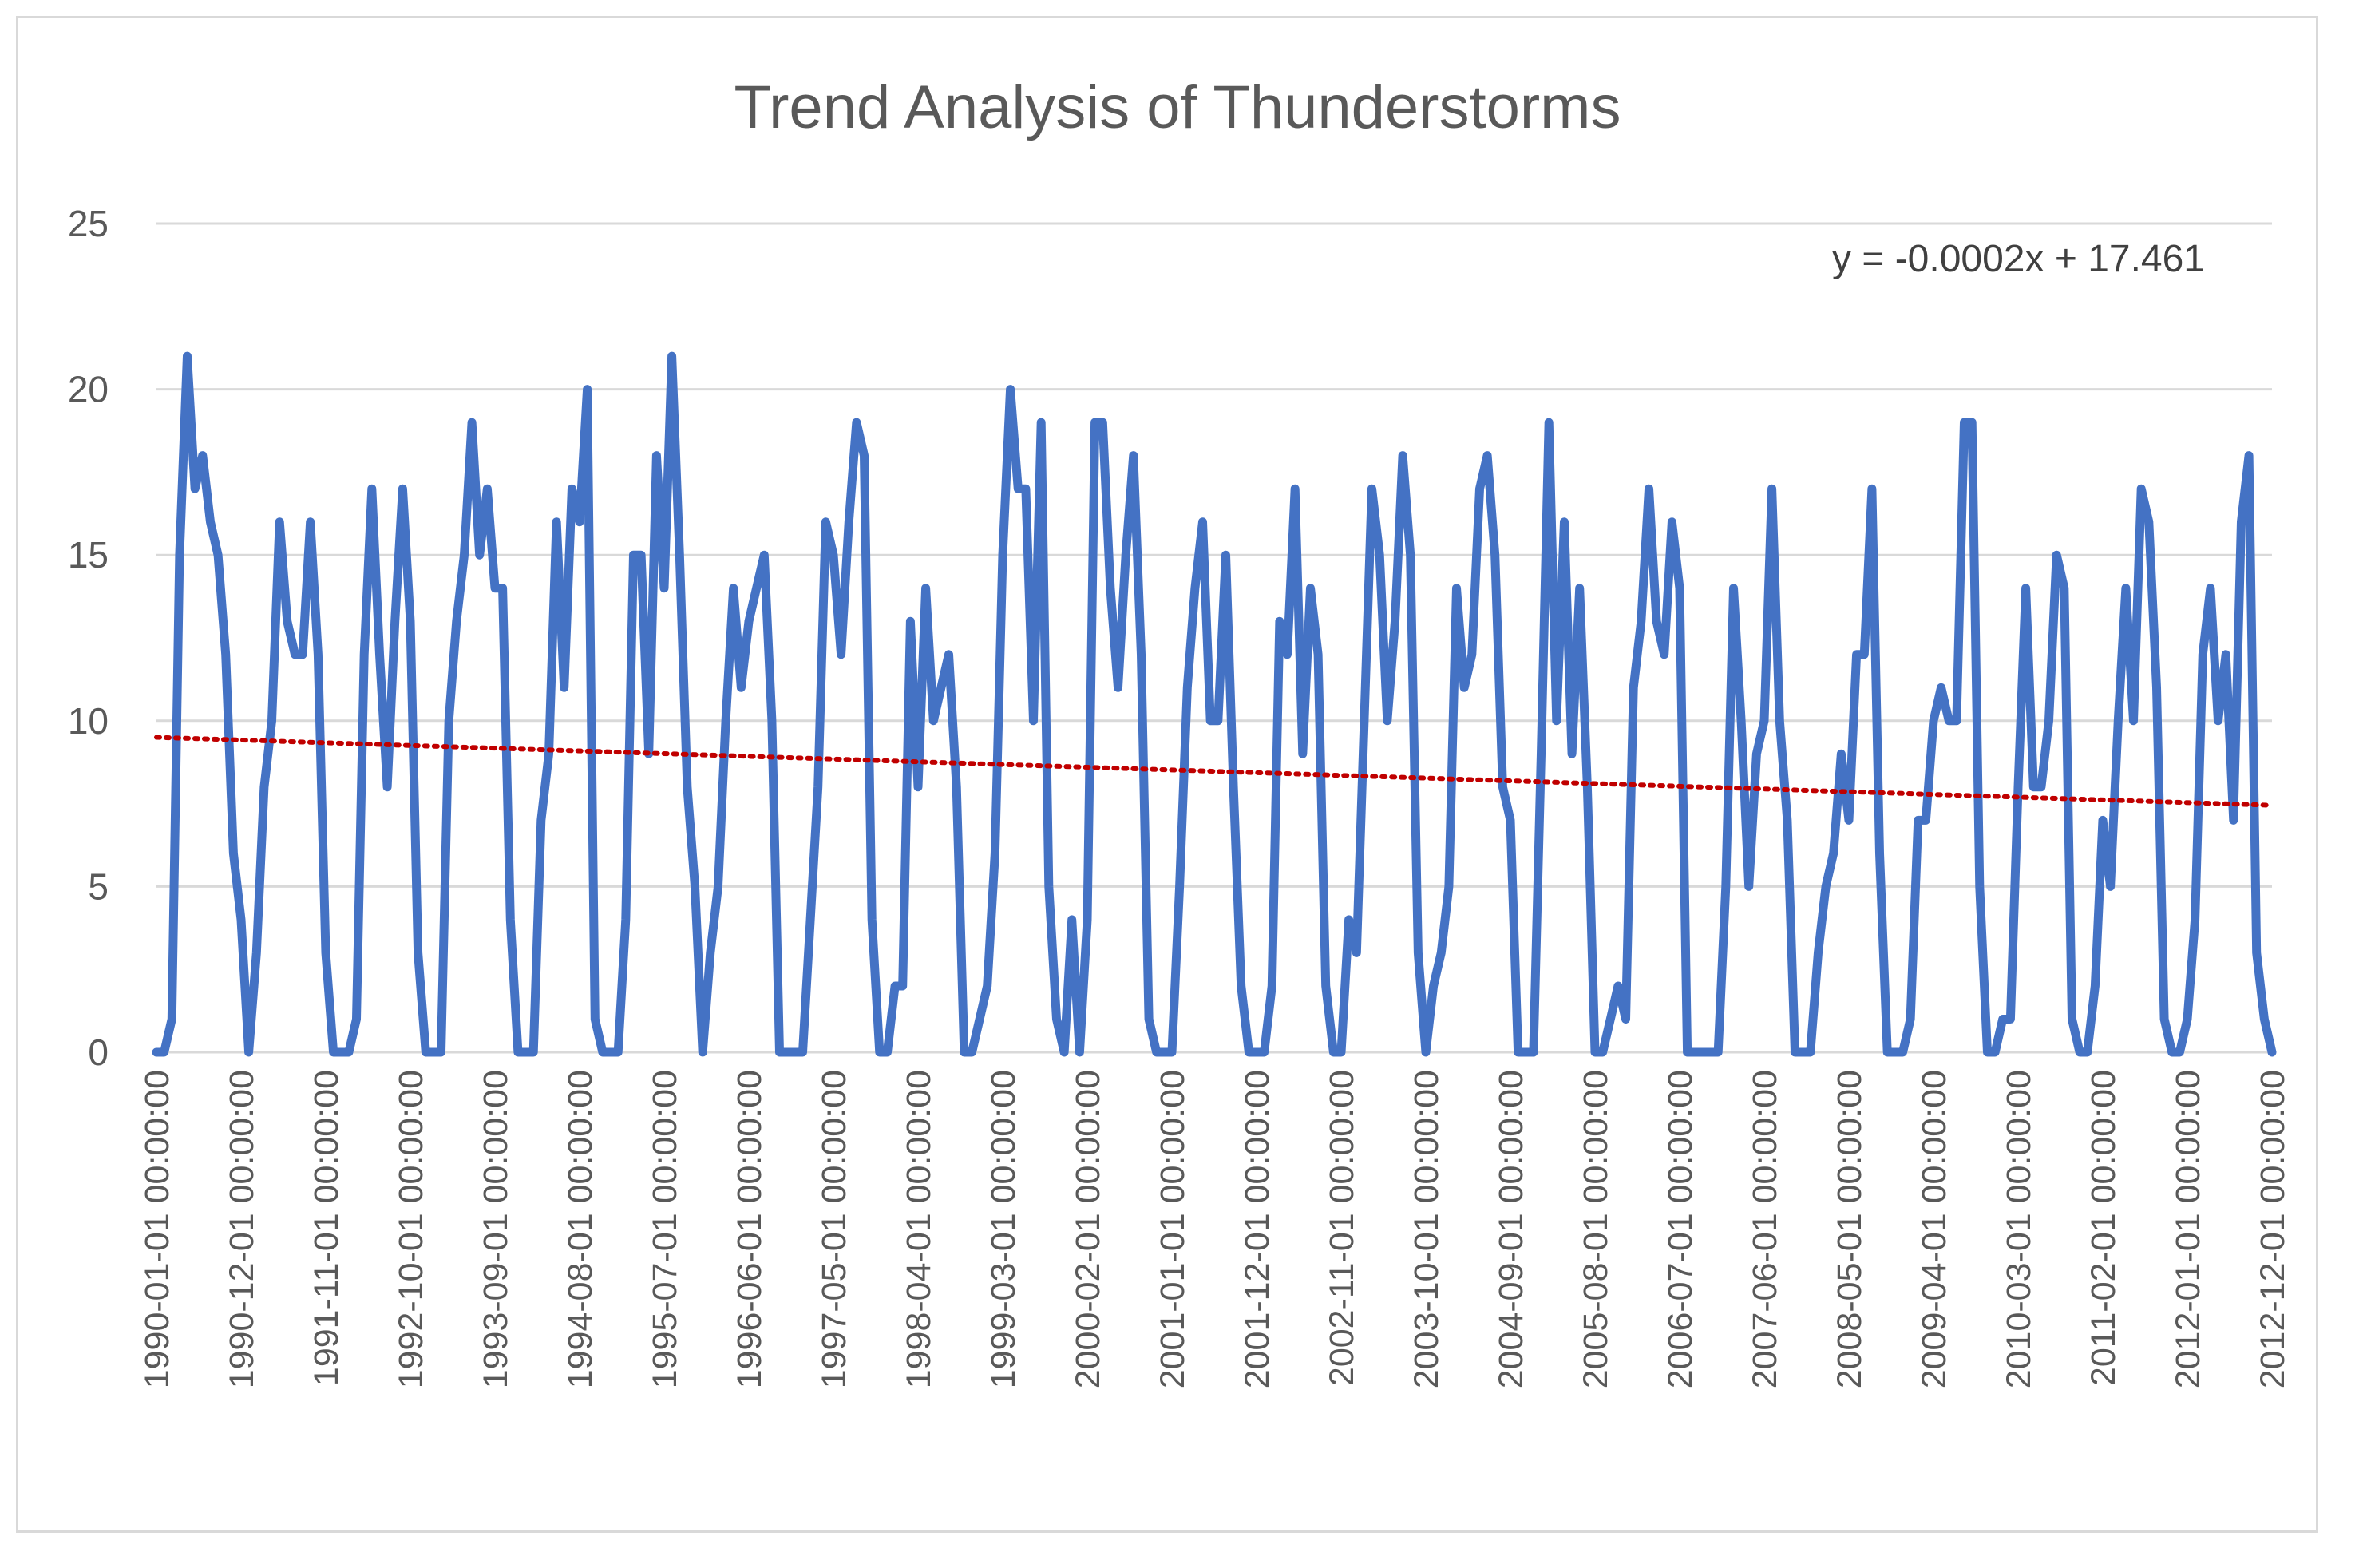 The width and height of the screenshot is (2355, 1568). What do you see at coordinates (88, 721) in the screenshot?
I see `y-tick-label: 10` at bounding box center [88, 721].